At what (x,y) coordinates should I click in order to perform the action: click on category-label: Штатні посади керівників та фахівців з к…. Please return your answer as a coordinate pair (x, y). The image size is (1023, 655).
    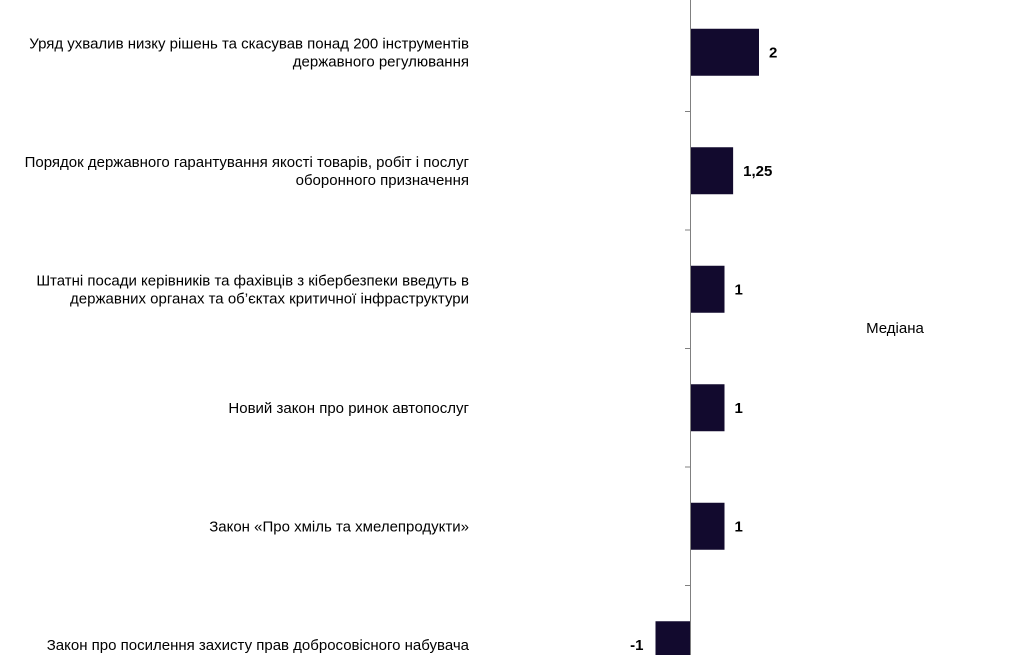
    Looking at the image, I should click on (252, 289).